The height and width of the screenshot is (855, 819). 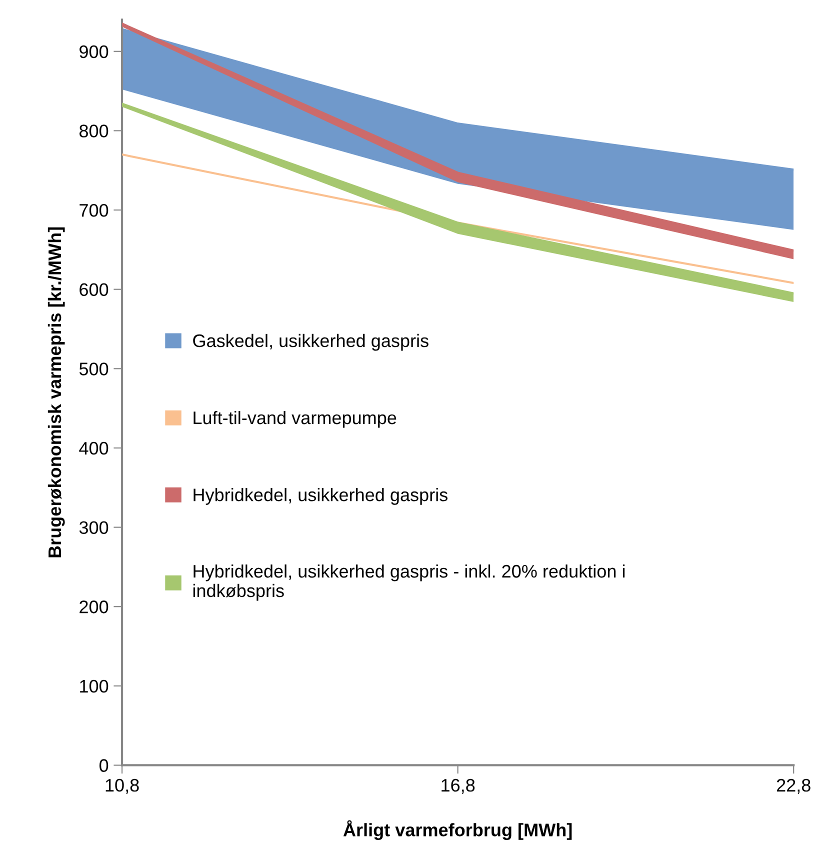 What do you see at coordinates (409, 582) in the screenshot?
I see `legend-label: Hybridkedel, usikkerhed gaspris - inkl. 20% reduktion i indkøbspris` at bounding box center [409, 582].